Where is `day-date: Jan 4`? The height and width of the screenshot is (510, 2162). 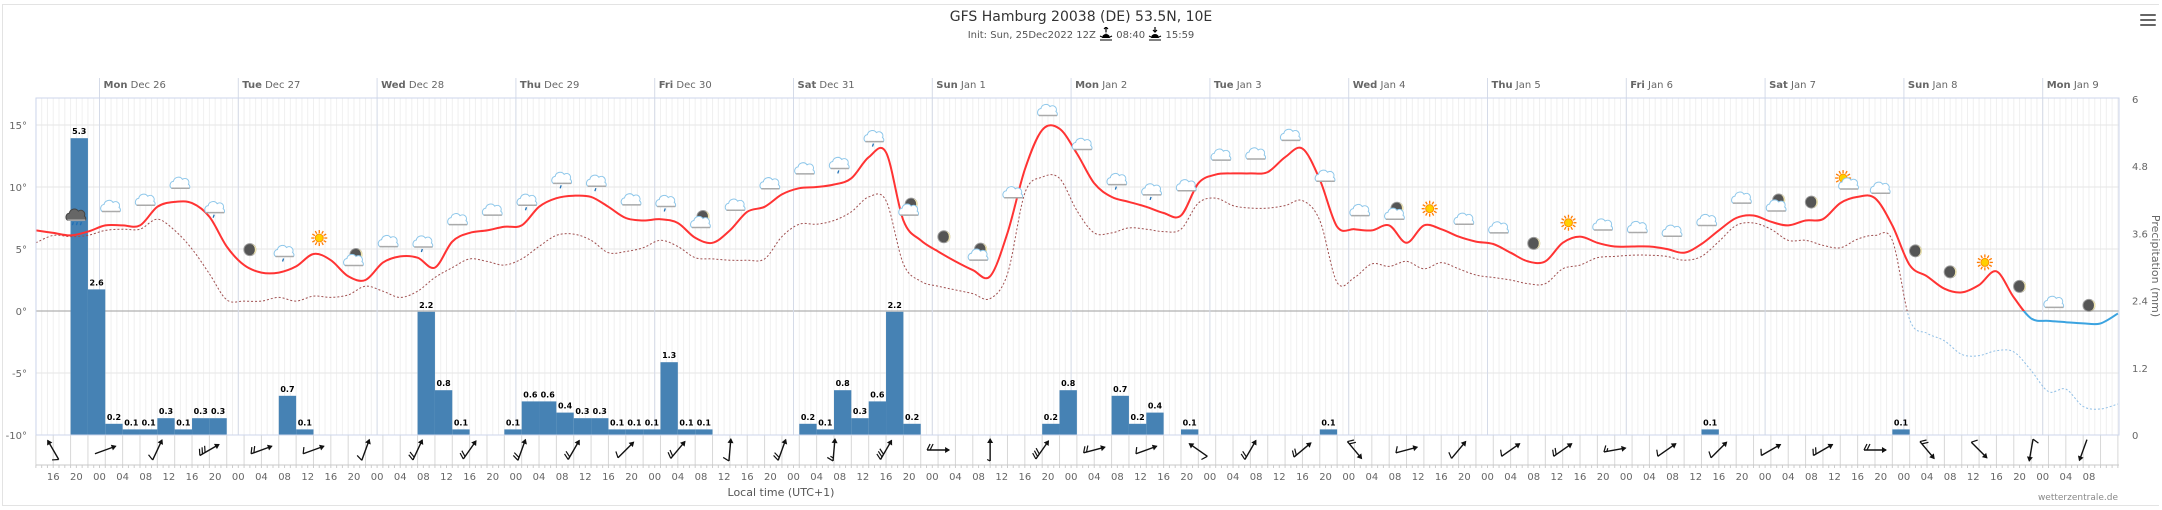
day-date: Jan 4 is located at coordinates (1391, 85).